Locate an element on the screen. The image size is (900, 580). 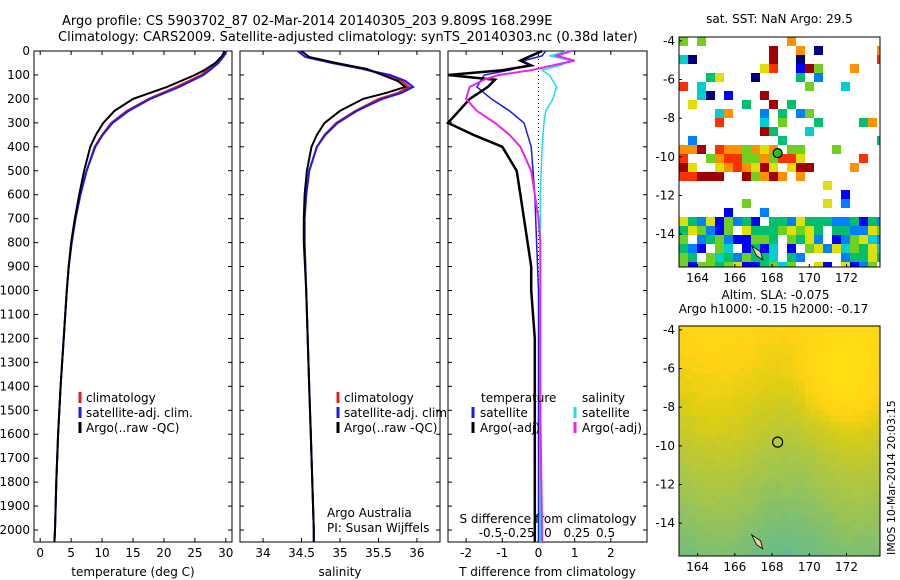
temperature-ytick-label: 1900 is located at coordinates (15, 506).